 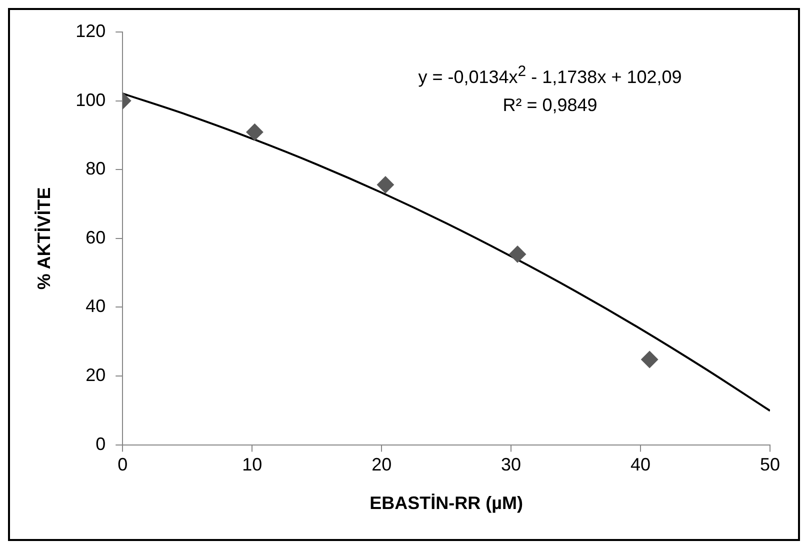 I want to click on y-tick-label: 0, so click(x=101, y=444).